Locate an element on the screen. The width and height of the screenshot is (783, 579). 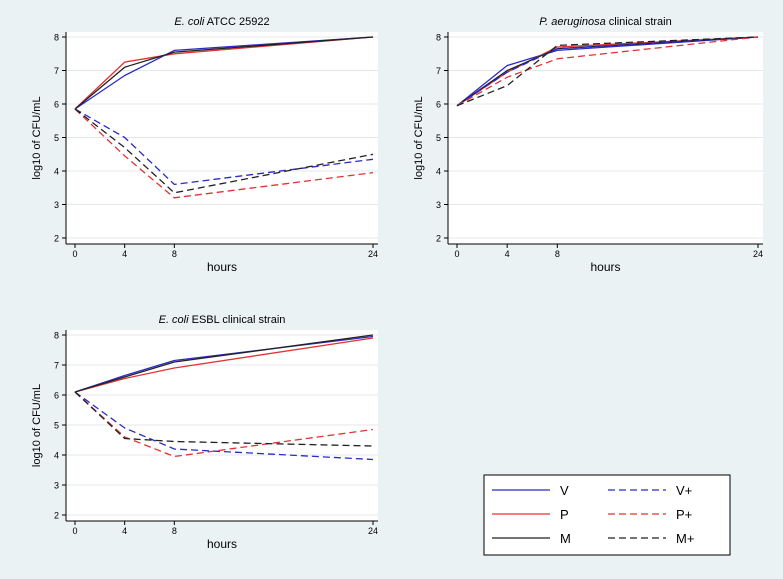
chart-title-rest: ESBL clinical strain is located at coordinates (237, 320).